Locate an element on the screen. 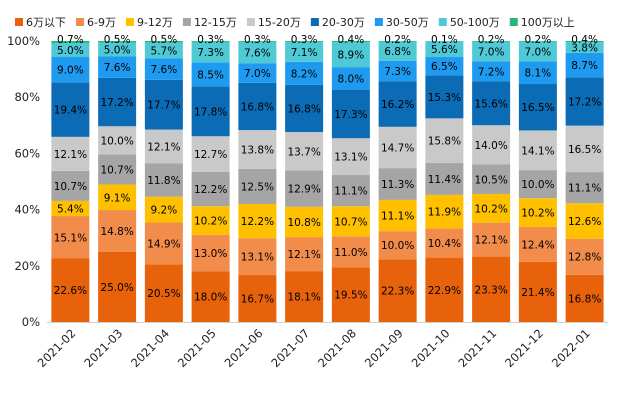 The image size is (620, 417). legend-item: 50-100万 is located at coordinates (469, 22).